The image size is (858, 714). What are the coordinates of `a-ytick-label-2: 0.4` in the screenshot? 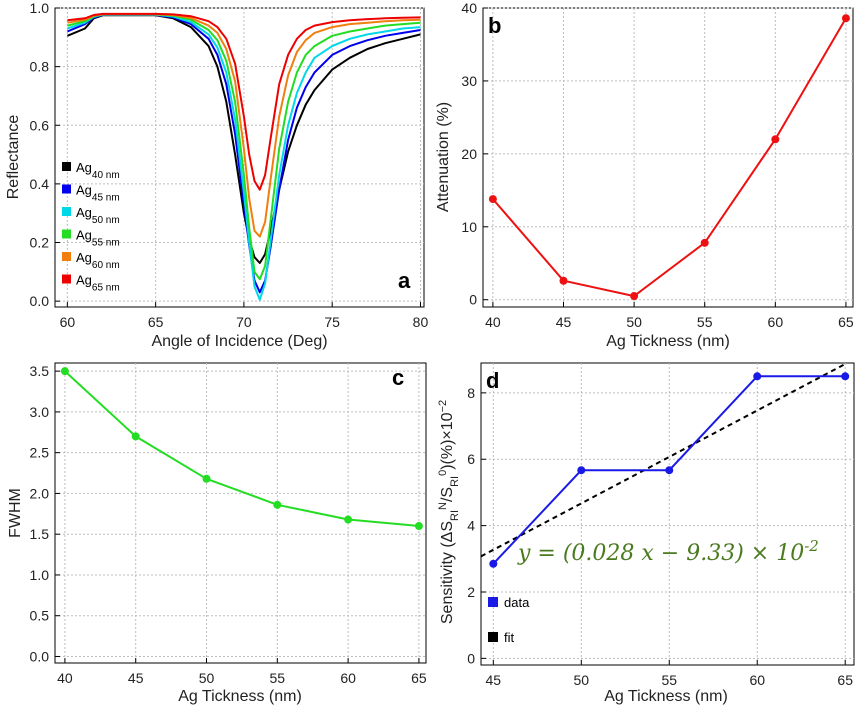 It's located at (40, 184).